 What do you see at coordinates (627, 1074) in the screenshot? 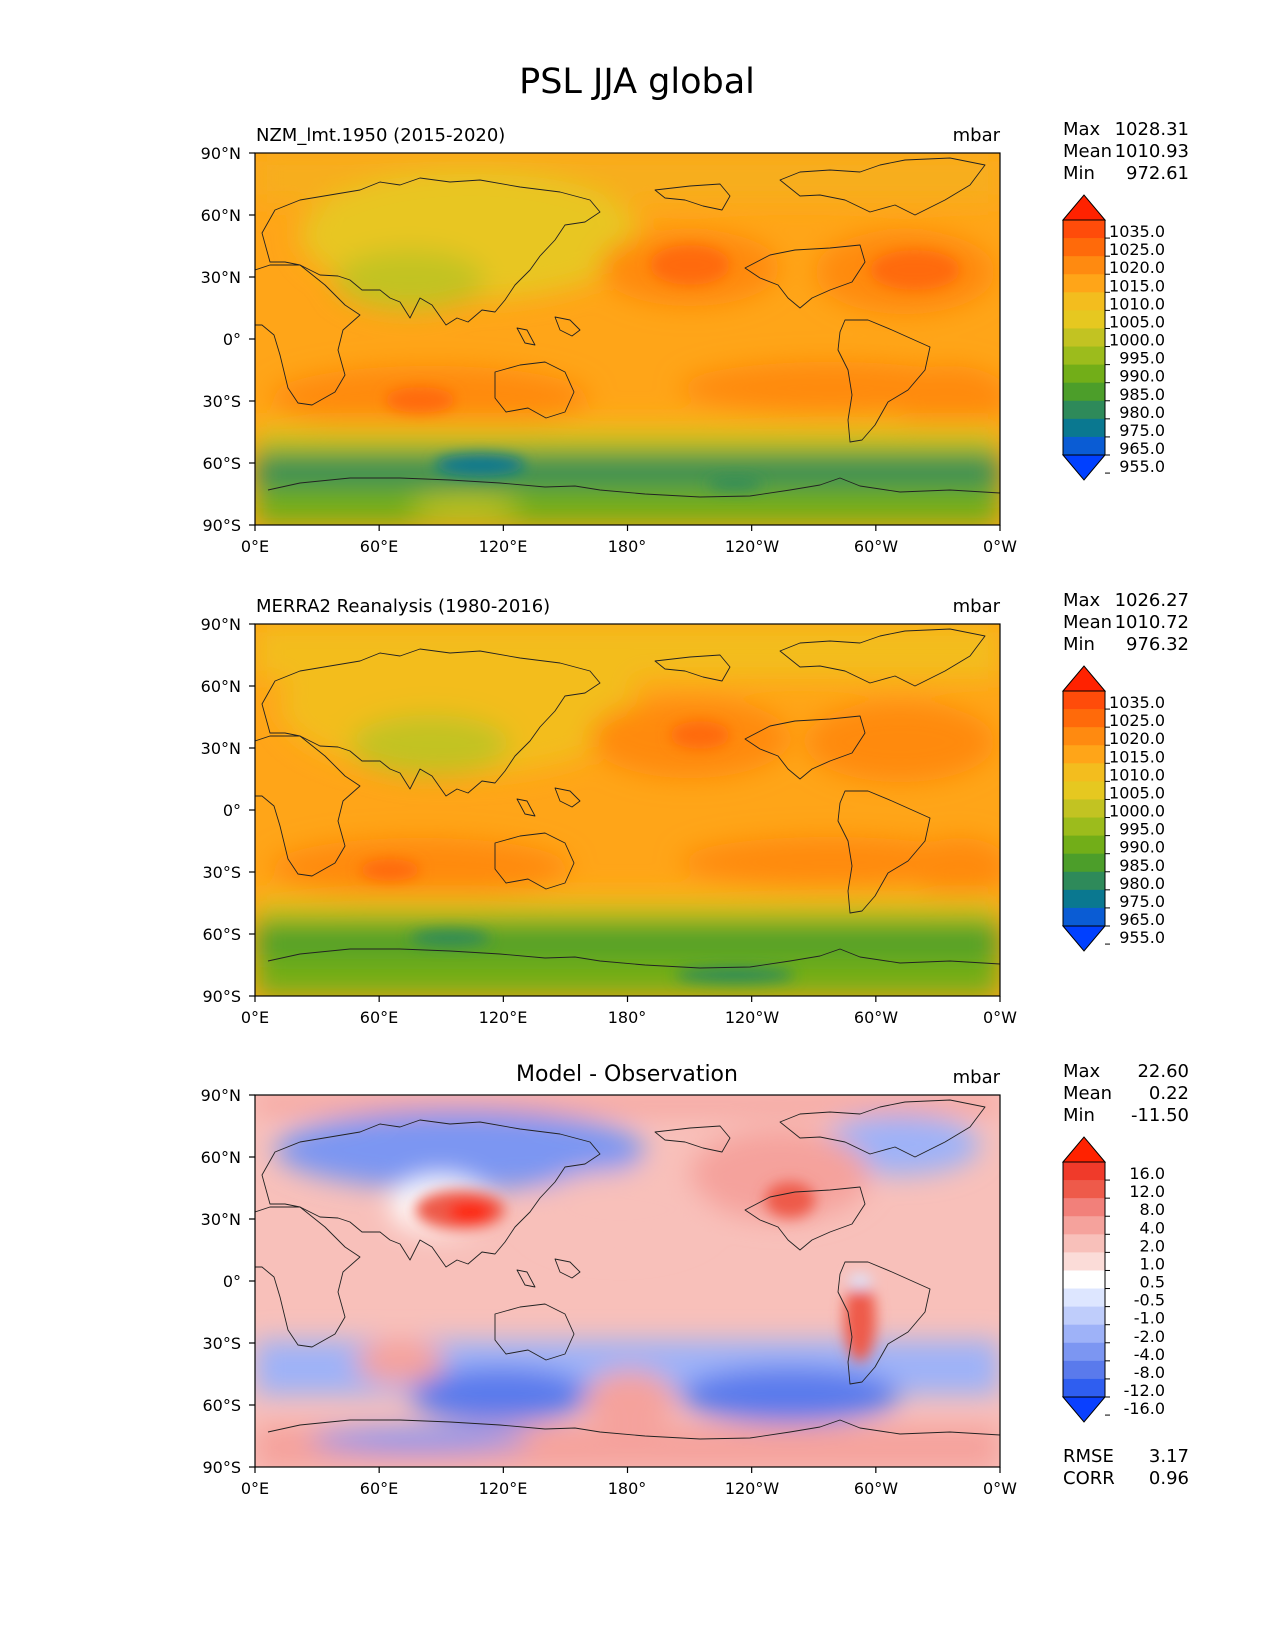
I see `panel-difference-title: Model - Observation` at bounding box center [627, 1074].